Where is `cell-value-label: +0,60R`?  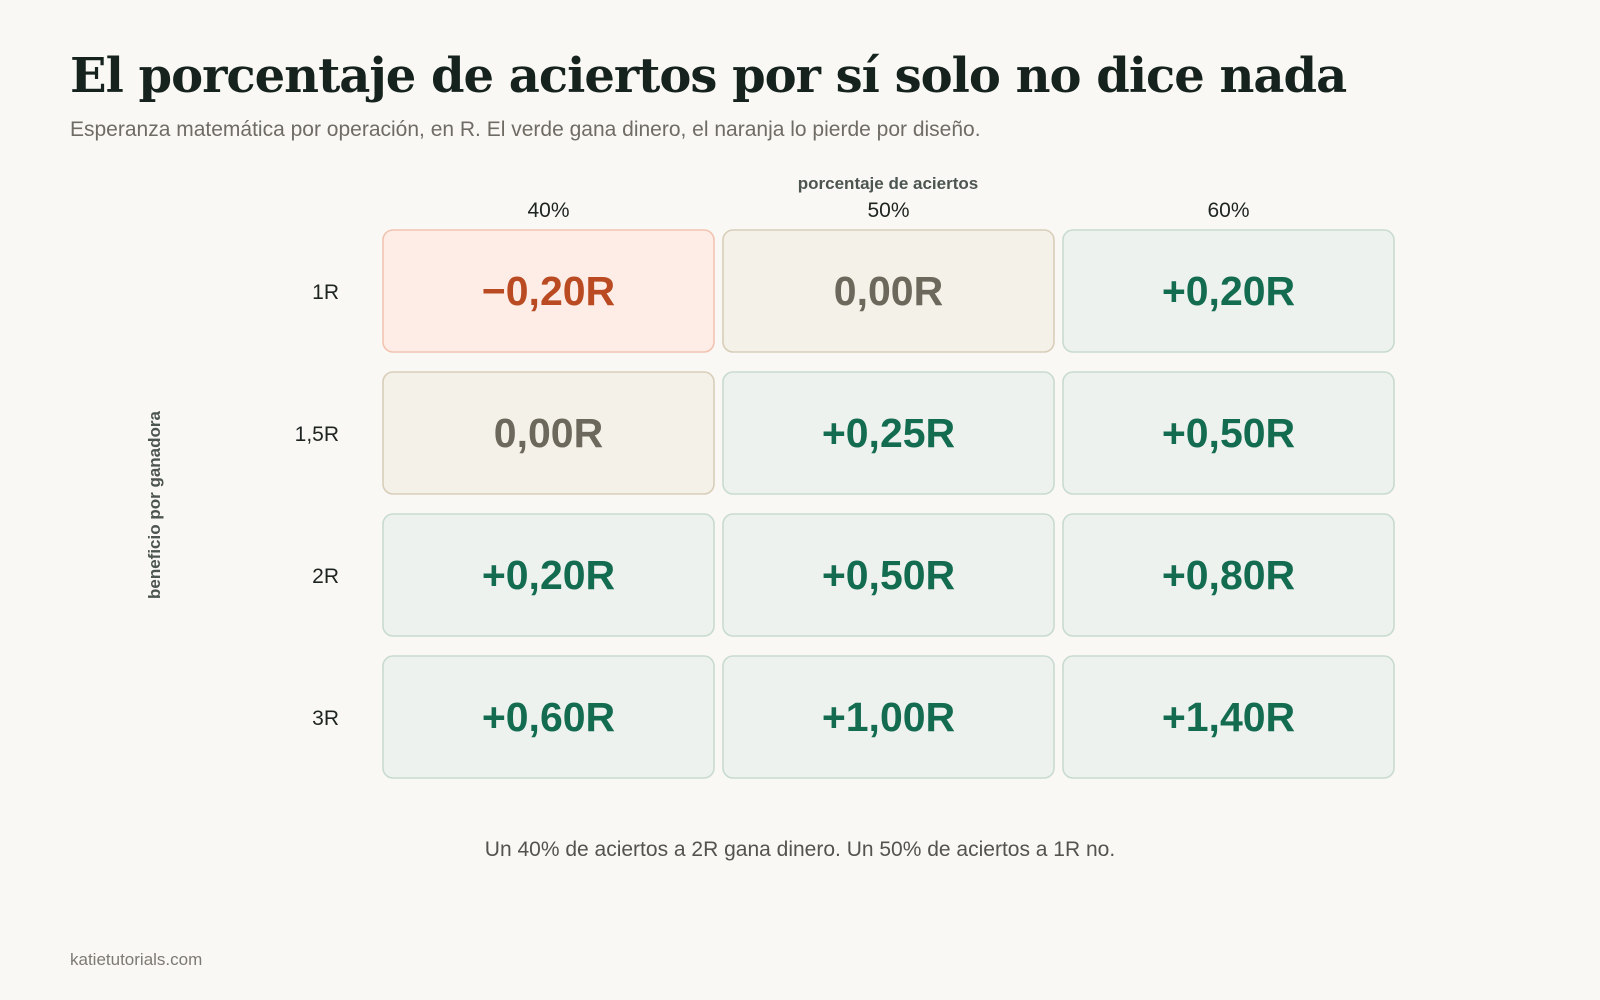 cell-value-label: +0,60R is located at coordinates (548, 717).